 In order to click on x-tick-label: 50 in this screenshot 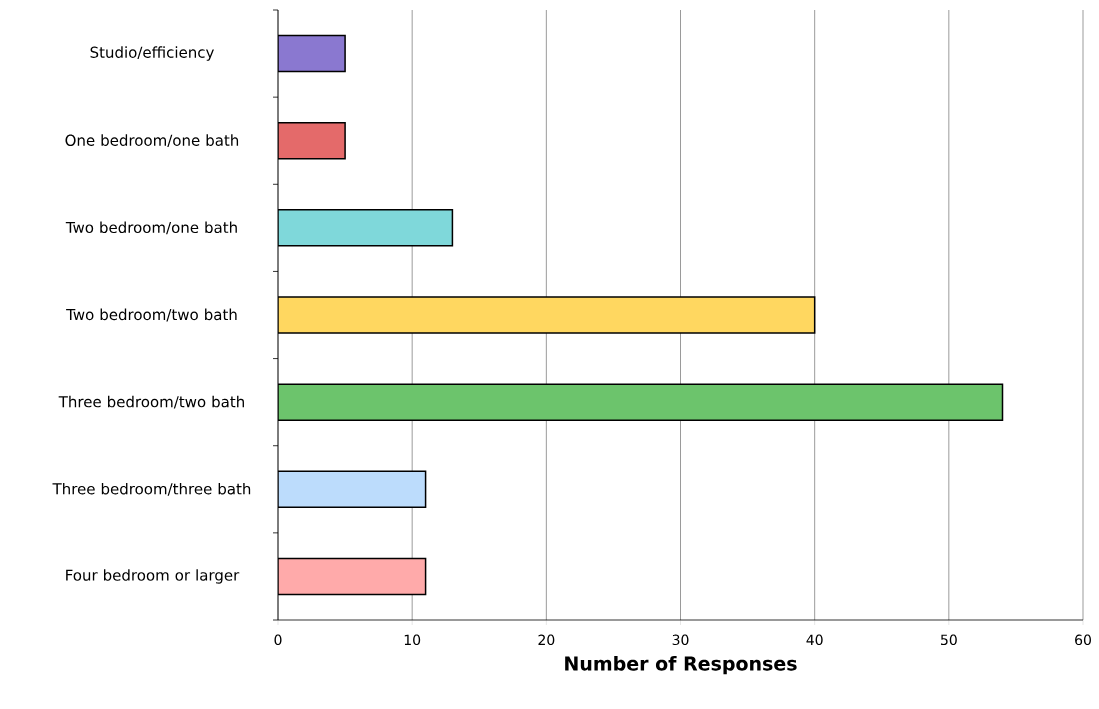, I will do `click(949, 640)`.